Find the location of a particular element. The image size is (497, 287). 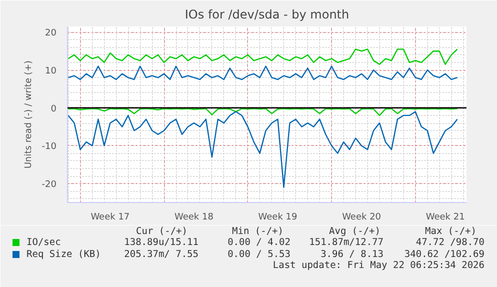

y-tick-label: 20 is located at coordinates (51, 33).